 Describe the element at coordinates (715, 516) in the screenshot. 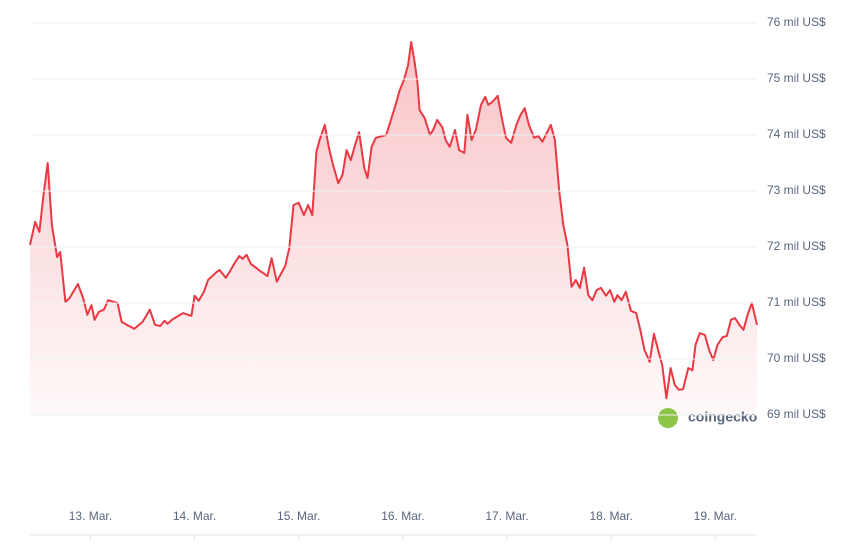

I see `x-tick-label: 19. Mar.` at that location.